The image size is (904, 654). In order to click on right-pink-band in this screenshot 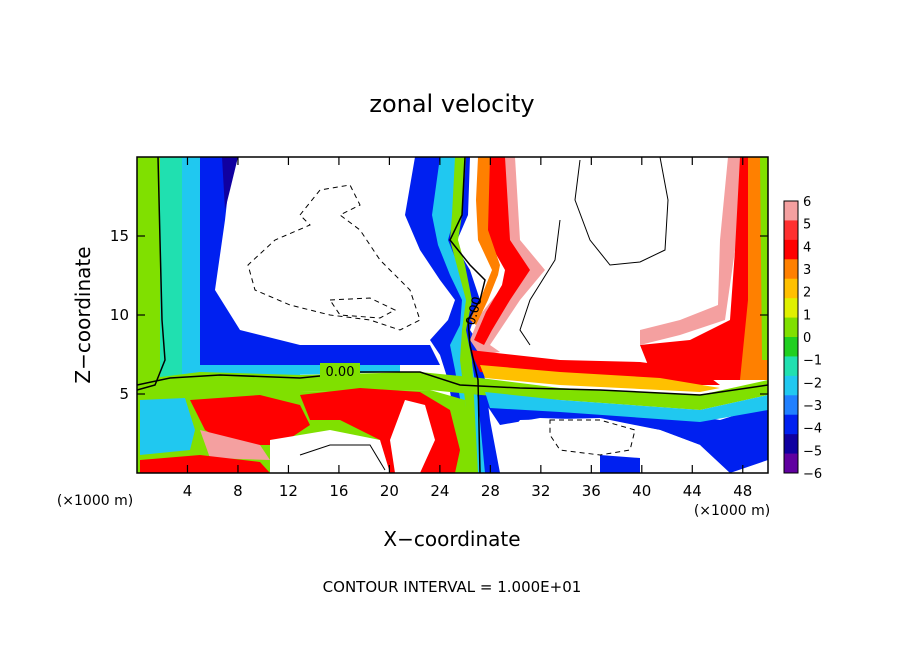, I will do `click(690, 251)`.